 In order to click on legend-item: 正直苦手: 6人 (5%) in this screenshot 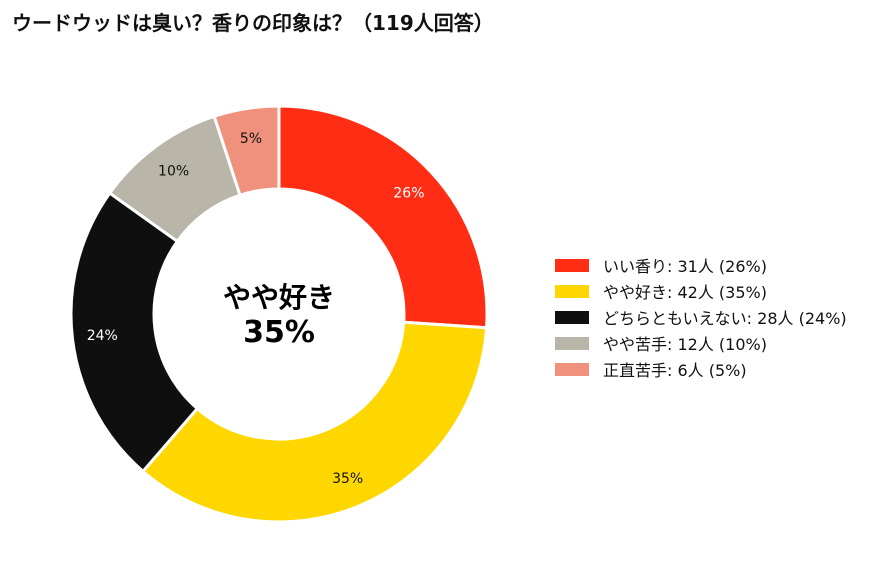, I will do `click(701, 369)`.